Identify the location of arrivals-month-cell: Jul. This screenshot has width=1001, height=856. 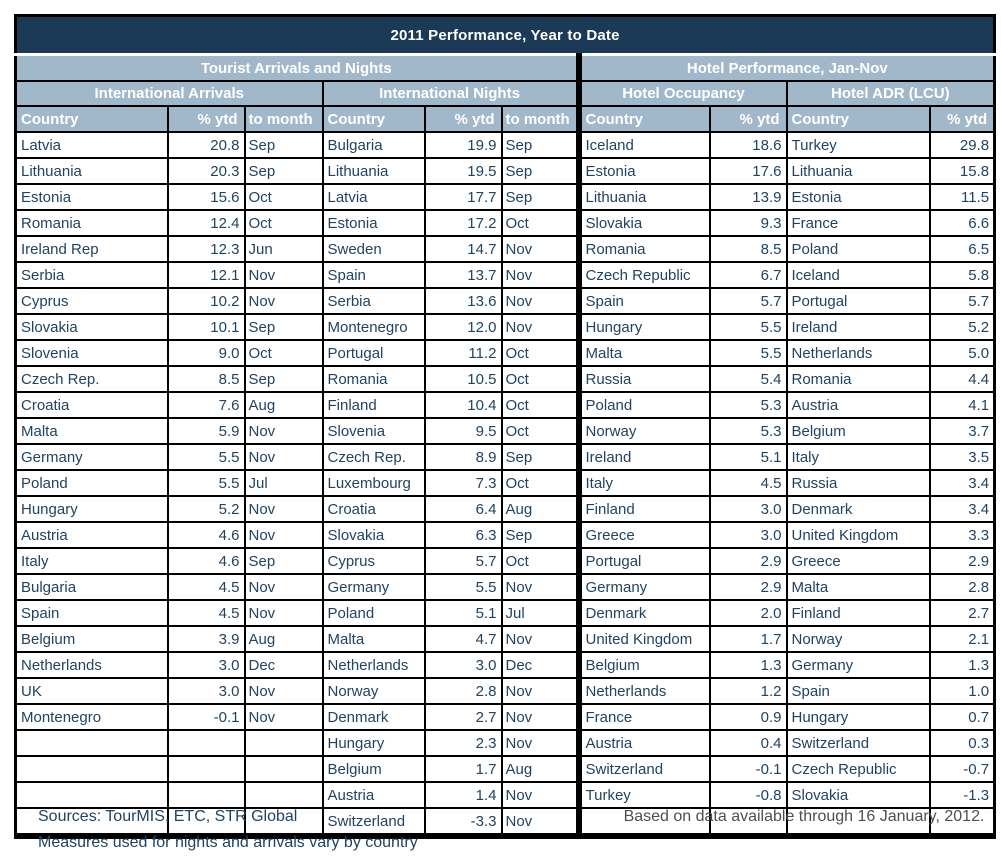
(283, 483).